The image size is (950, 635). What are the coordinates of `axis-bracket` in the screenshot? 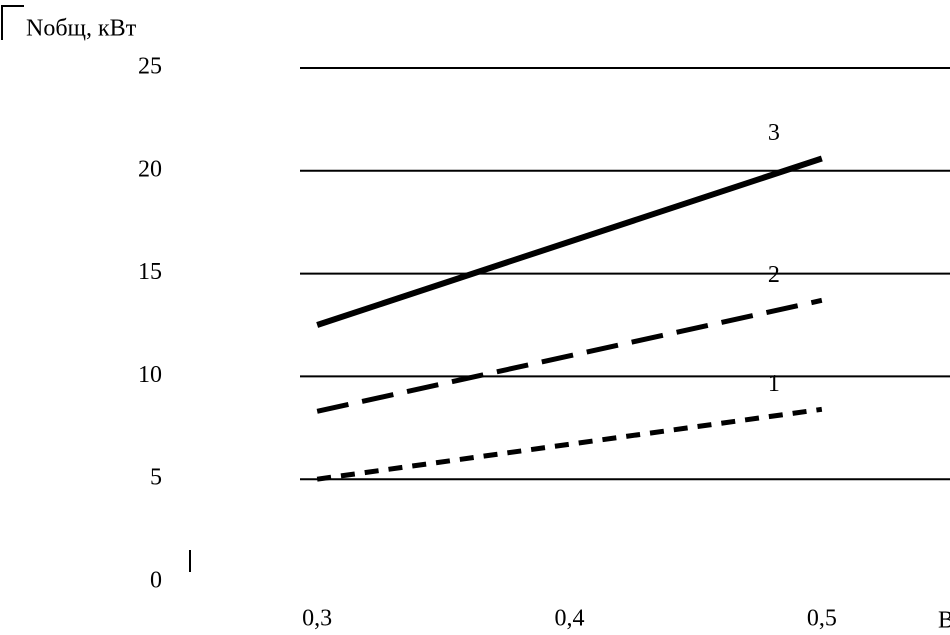 It's located at (12, 22).